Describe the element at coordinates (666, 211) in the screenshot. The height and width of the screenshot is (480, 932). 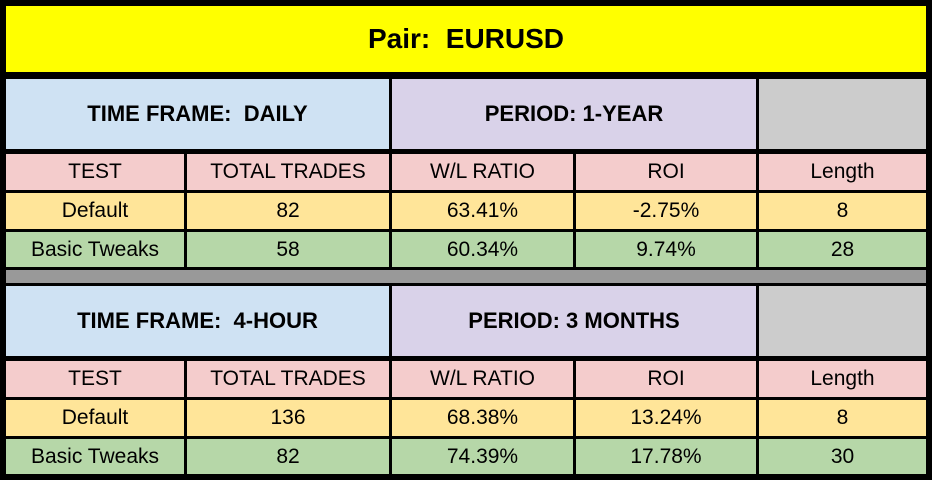
I see `cell-roi: -2.75%` at that location.